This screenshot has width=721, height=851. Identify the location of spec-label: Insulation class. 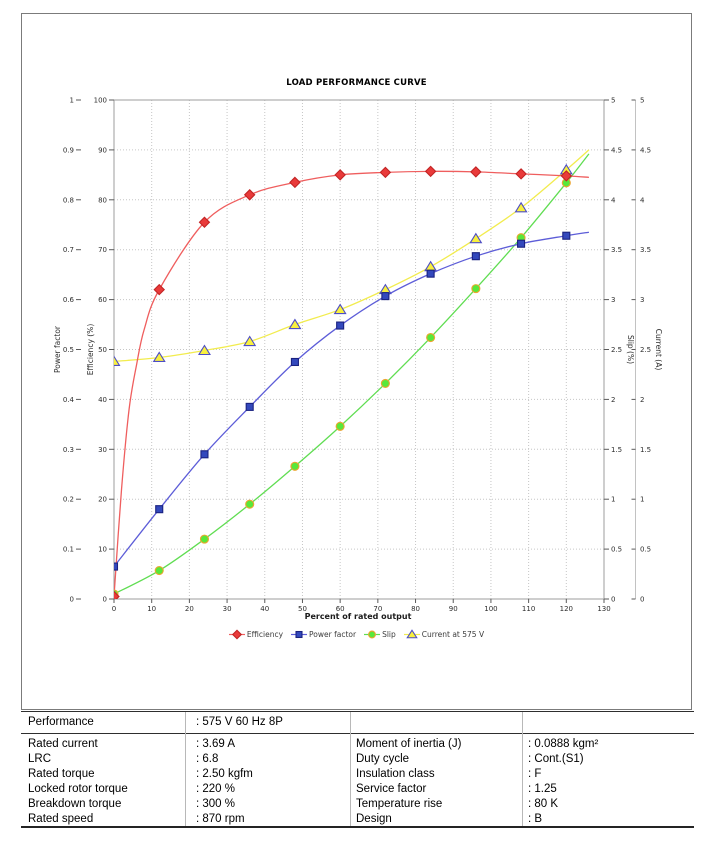
(395, 773).